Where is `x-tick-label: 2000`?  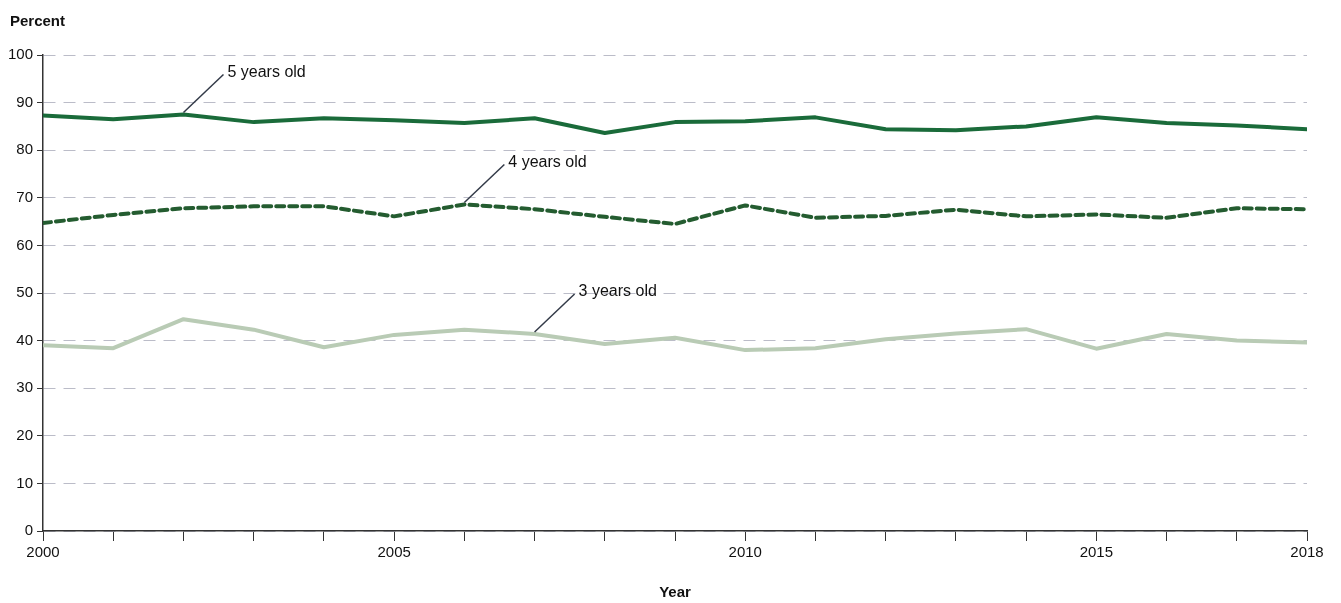
x-tick-label: 2000 is located at coordinates (43, 552).